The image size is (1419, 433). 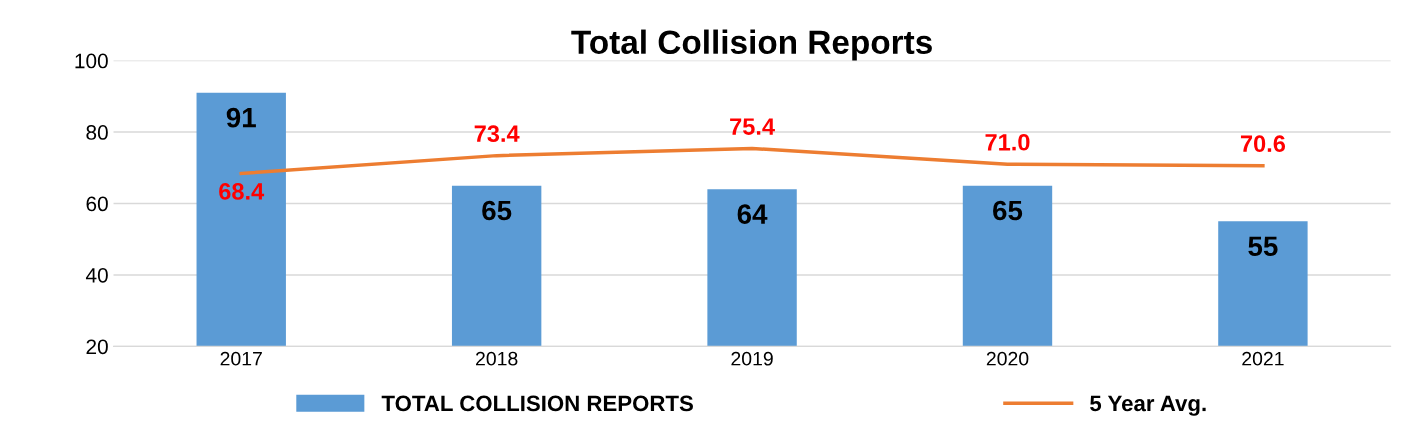 What do you see at coordinates (1007, 142) in the screenshot?
I see `data-label: 71.0` at bounding box center [1007, 142].